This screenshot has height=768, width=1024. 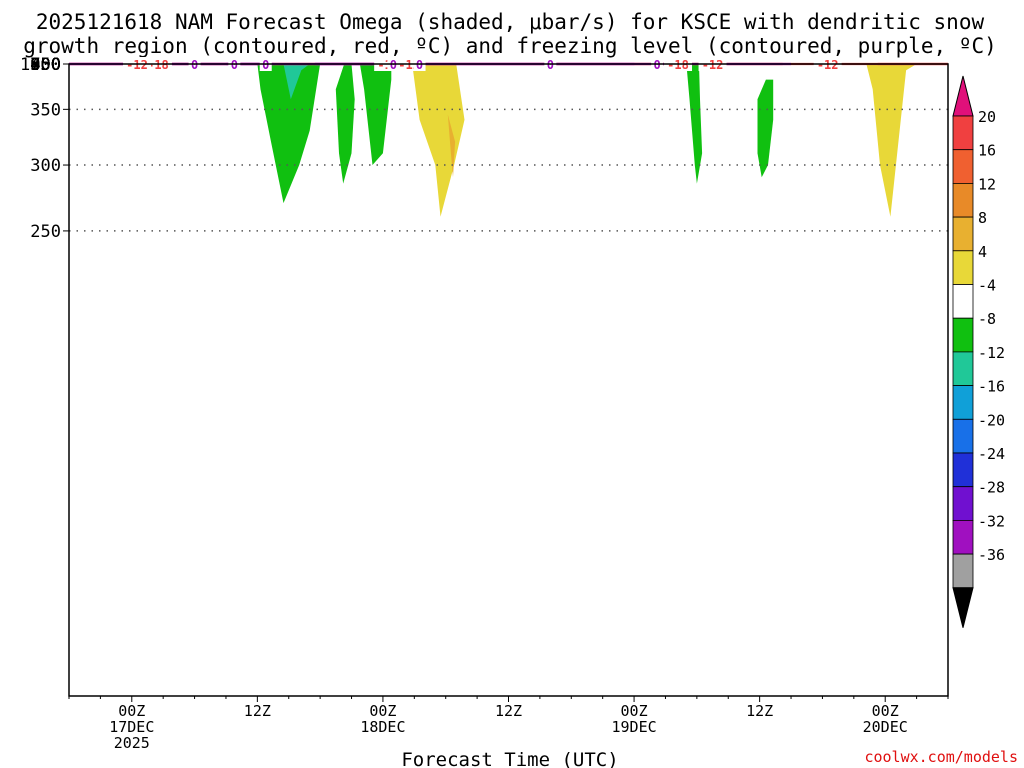 What do you see at coordinates (987, 286) in the screenshot?
I see `colorbar-label-5: -4` at bounding box center [987, 286].